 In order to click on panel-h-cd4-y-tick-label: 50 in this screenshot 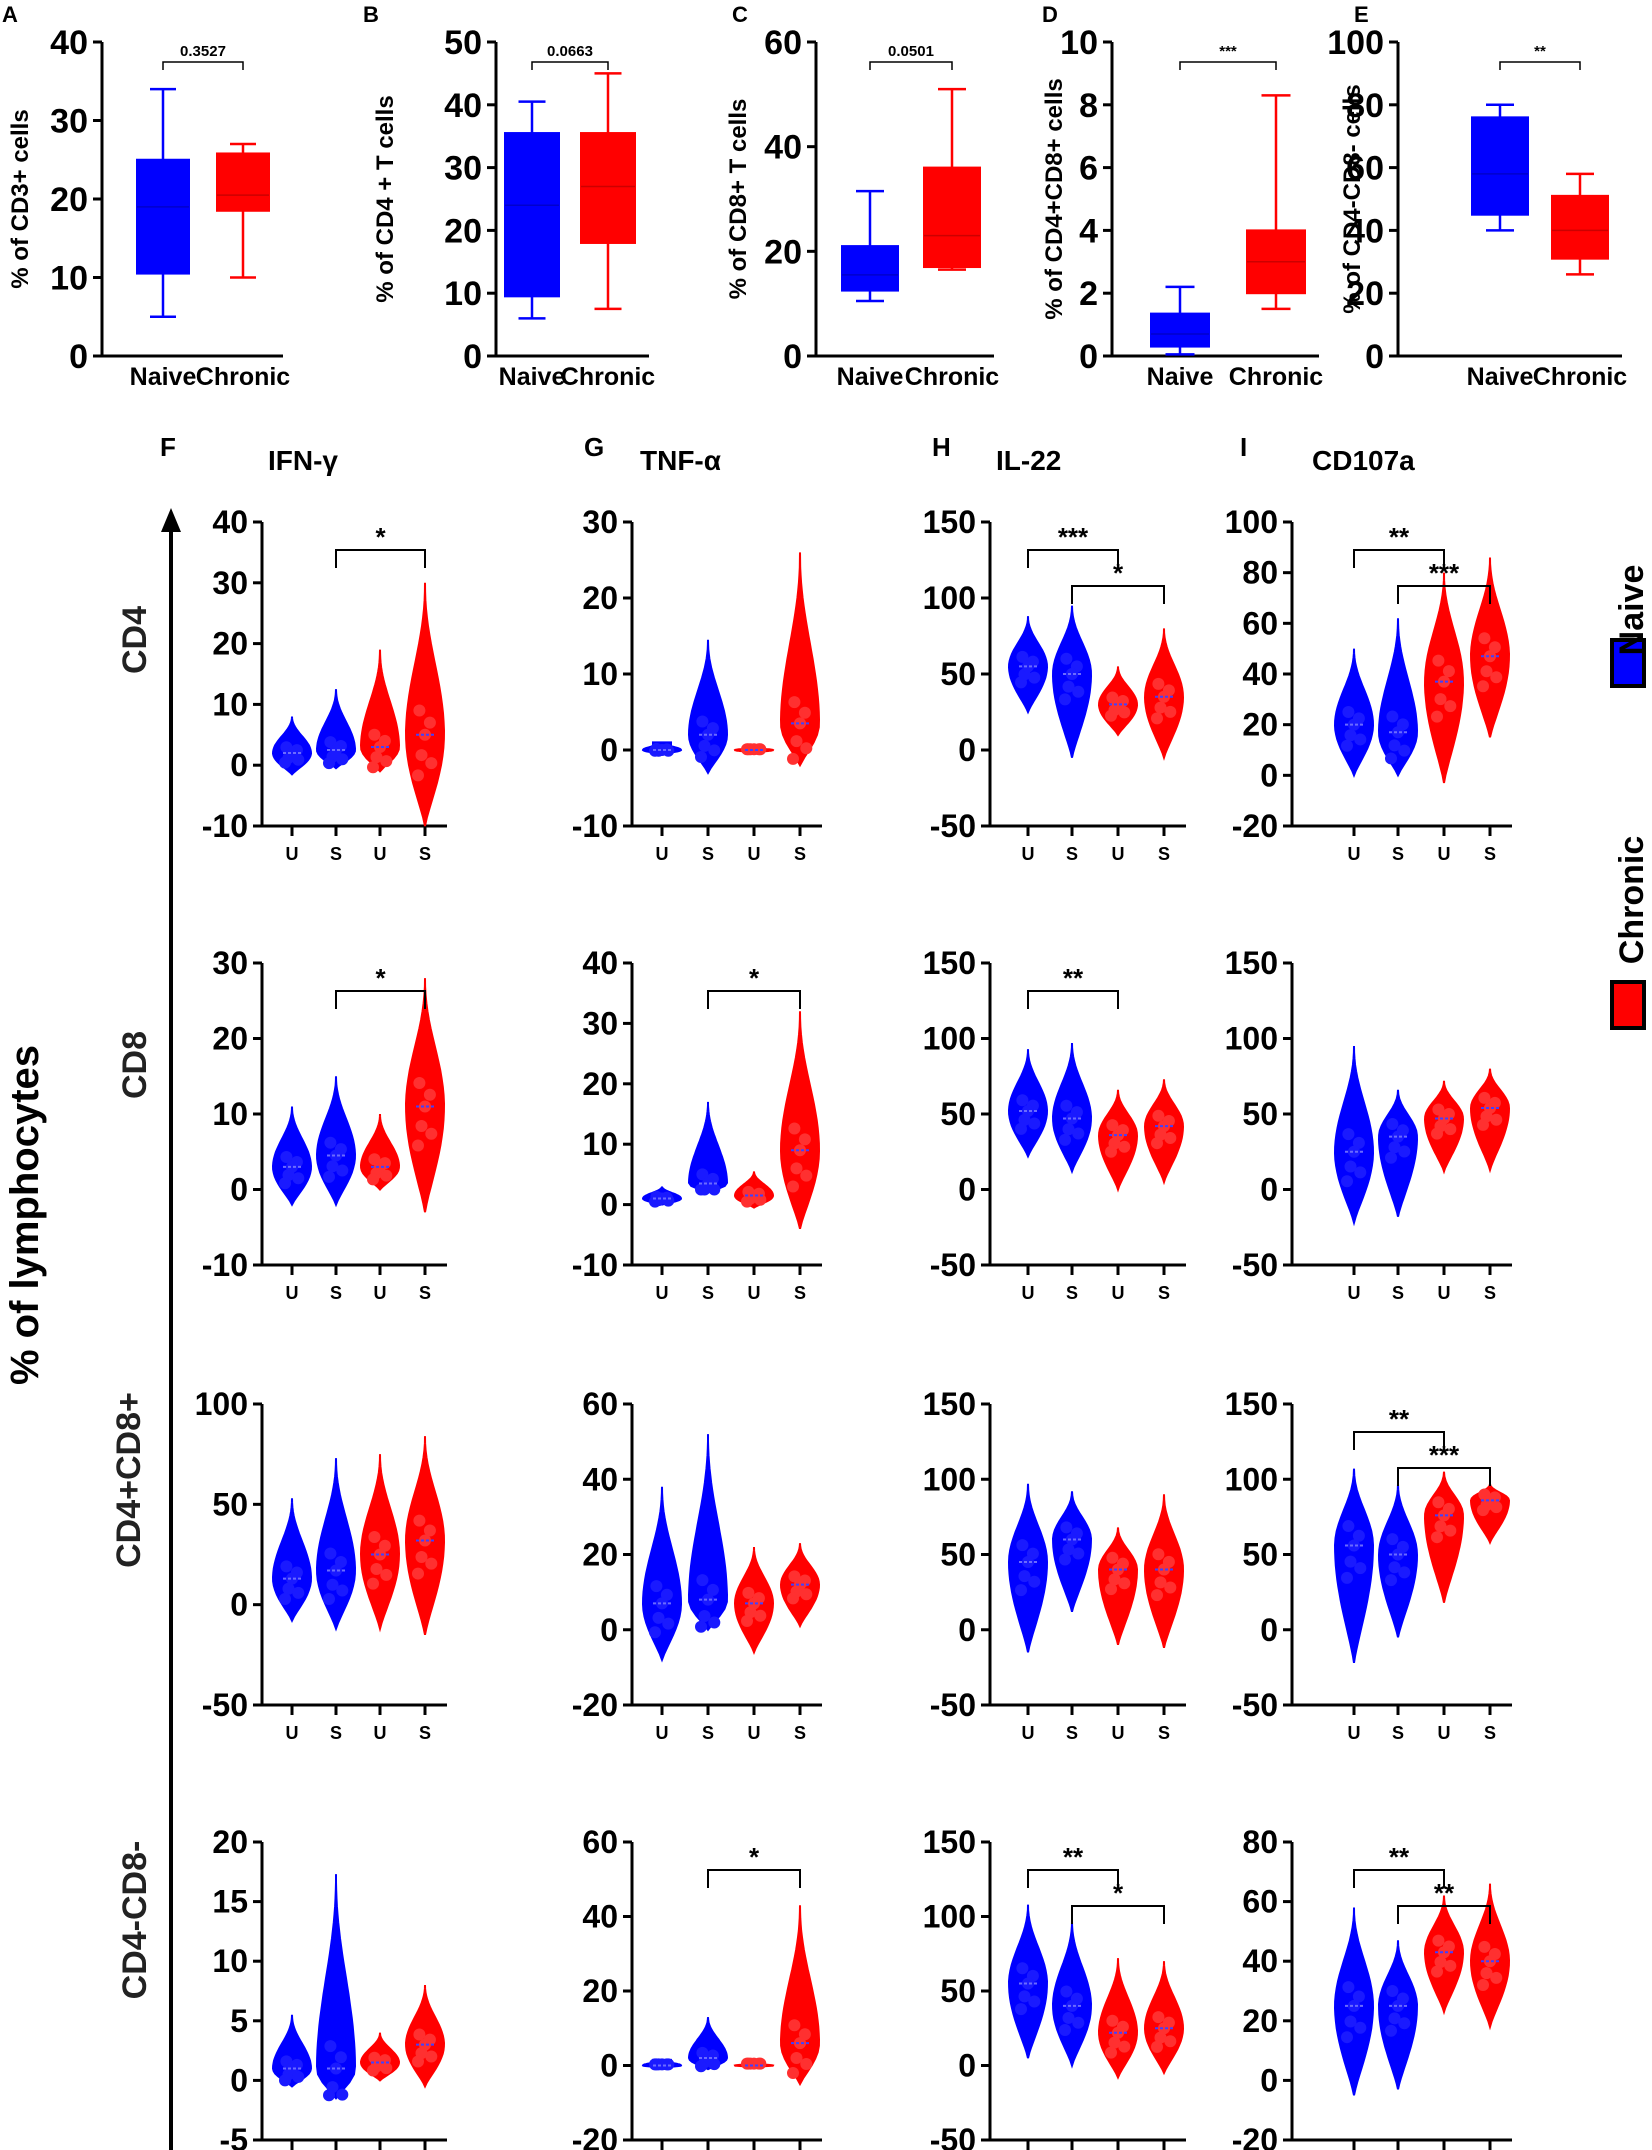, I will do `click(958, 674)`.